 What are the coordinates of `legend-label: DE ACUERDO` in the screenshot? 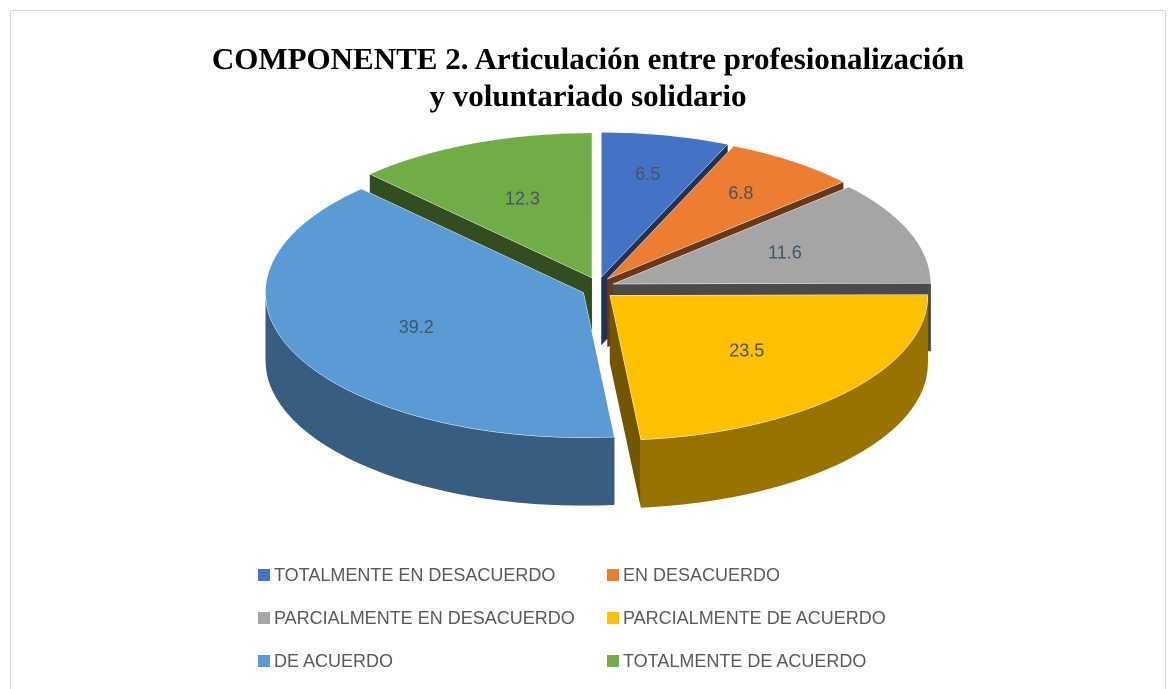 It's located at (333, 661).